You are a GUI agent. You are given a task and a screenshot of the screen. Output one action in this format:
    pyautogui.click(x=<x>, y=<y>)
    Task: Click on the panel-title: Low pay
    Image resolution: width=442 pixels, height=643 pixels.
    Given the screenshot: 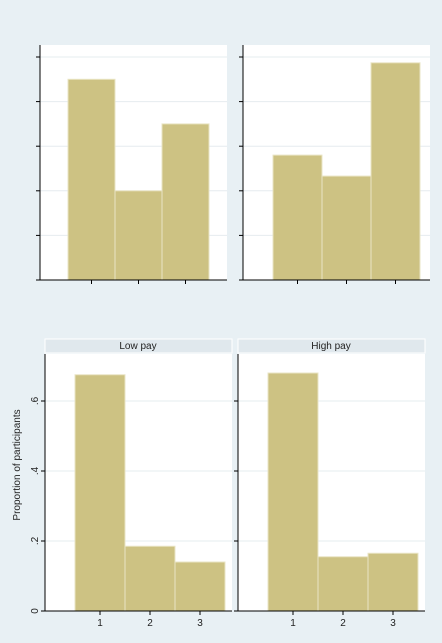 What is the action you would take?
    pyautogui.click(x=137, y=346)
    